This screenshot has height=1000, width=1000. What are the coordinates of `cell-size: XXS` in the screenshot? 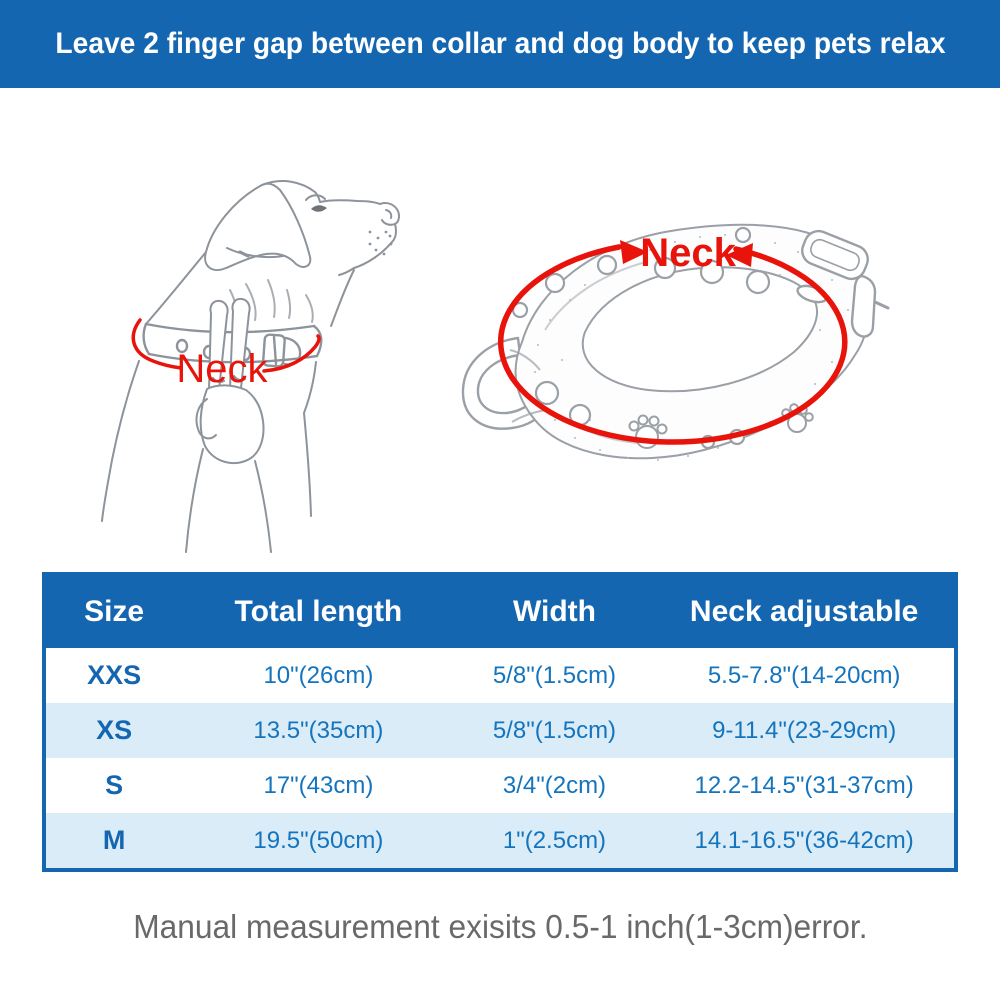 It's located at (114, 675).